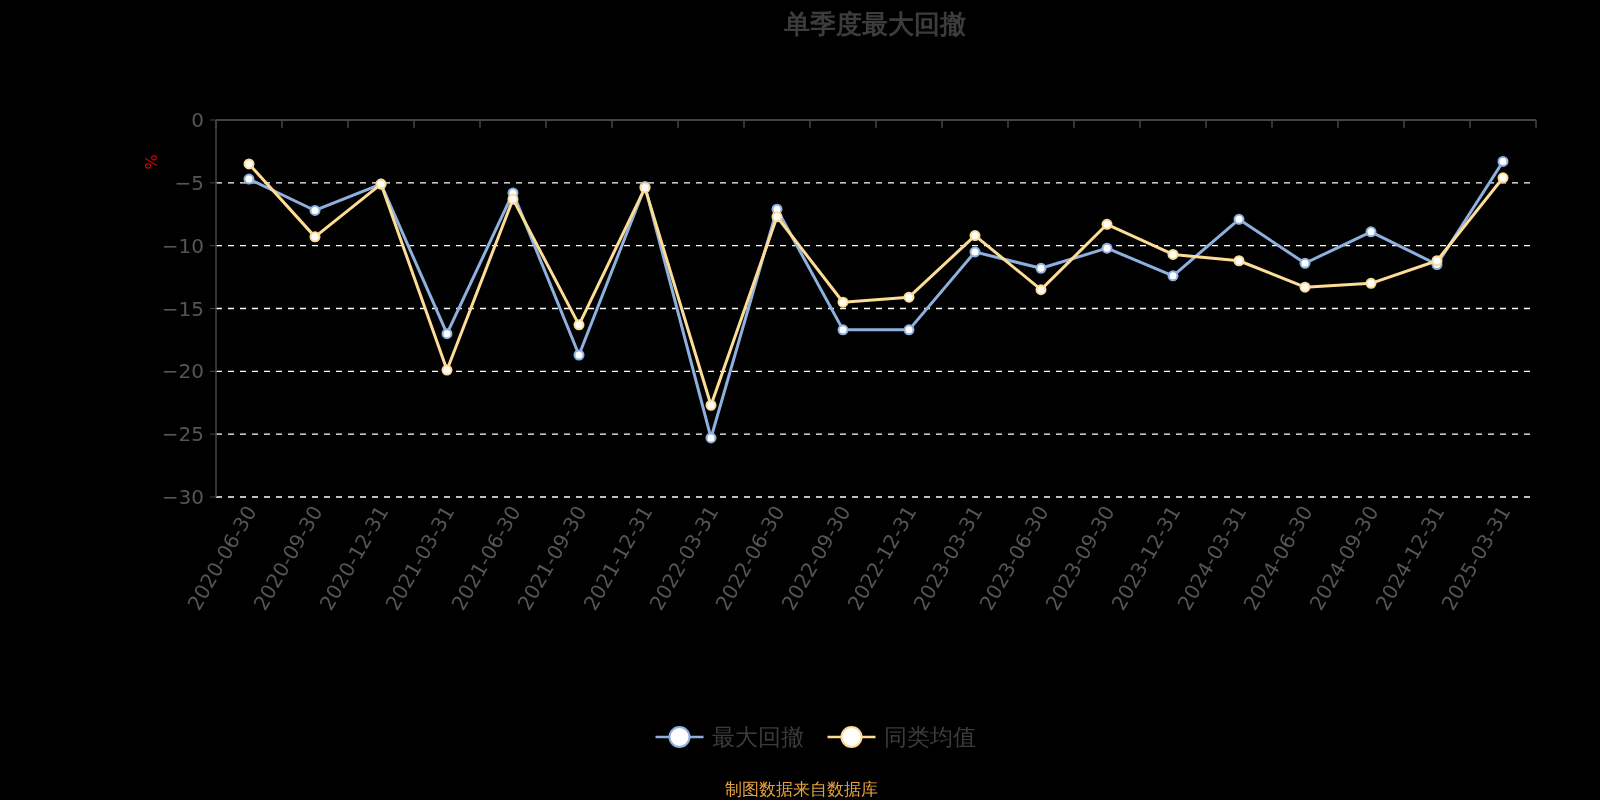 The image size is (1600, 800). What do you see at coordinates (197, 120) in the screenshot?
I see `y-tick-label: 0` at bounding box center [197, 120].